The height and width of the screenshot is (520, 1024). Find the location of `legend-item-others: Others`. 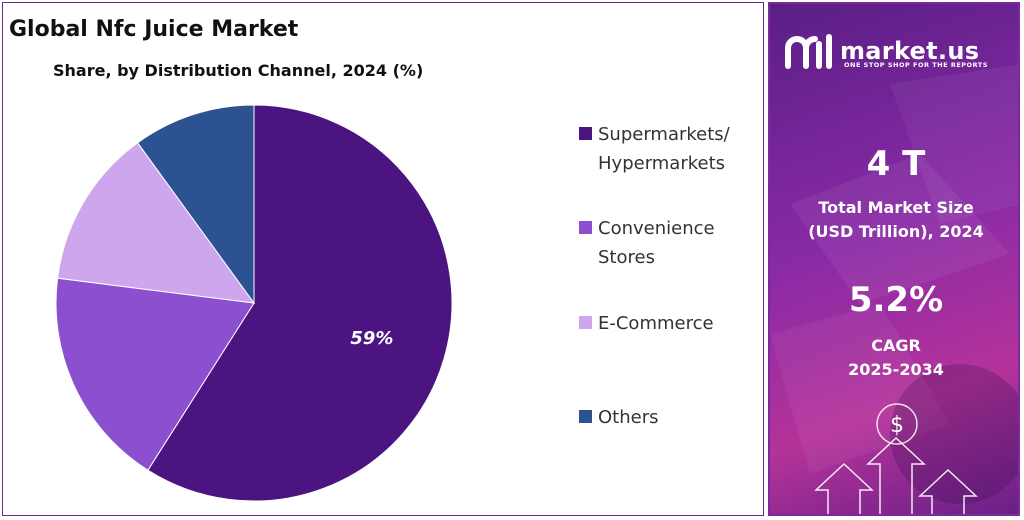

legend-item-others: Others is located at coordinates (663, 417).